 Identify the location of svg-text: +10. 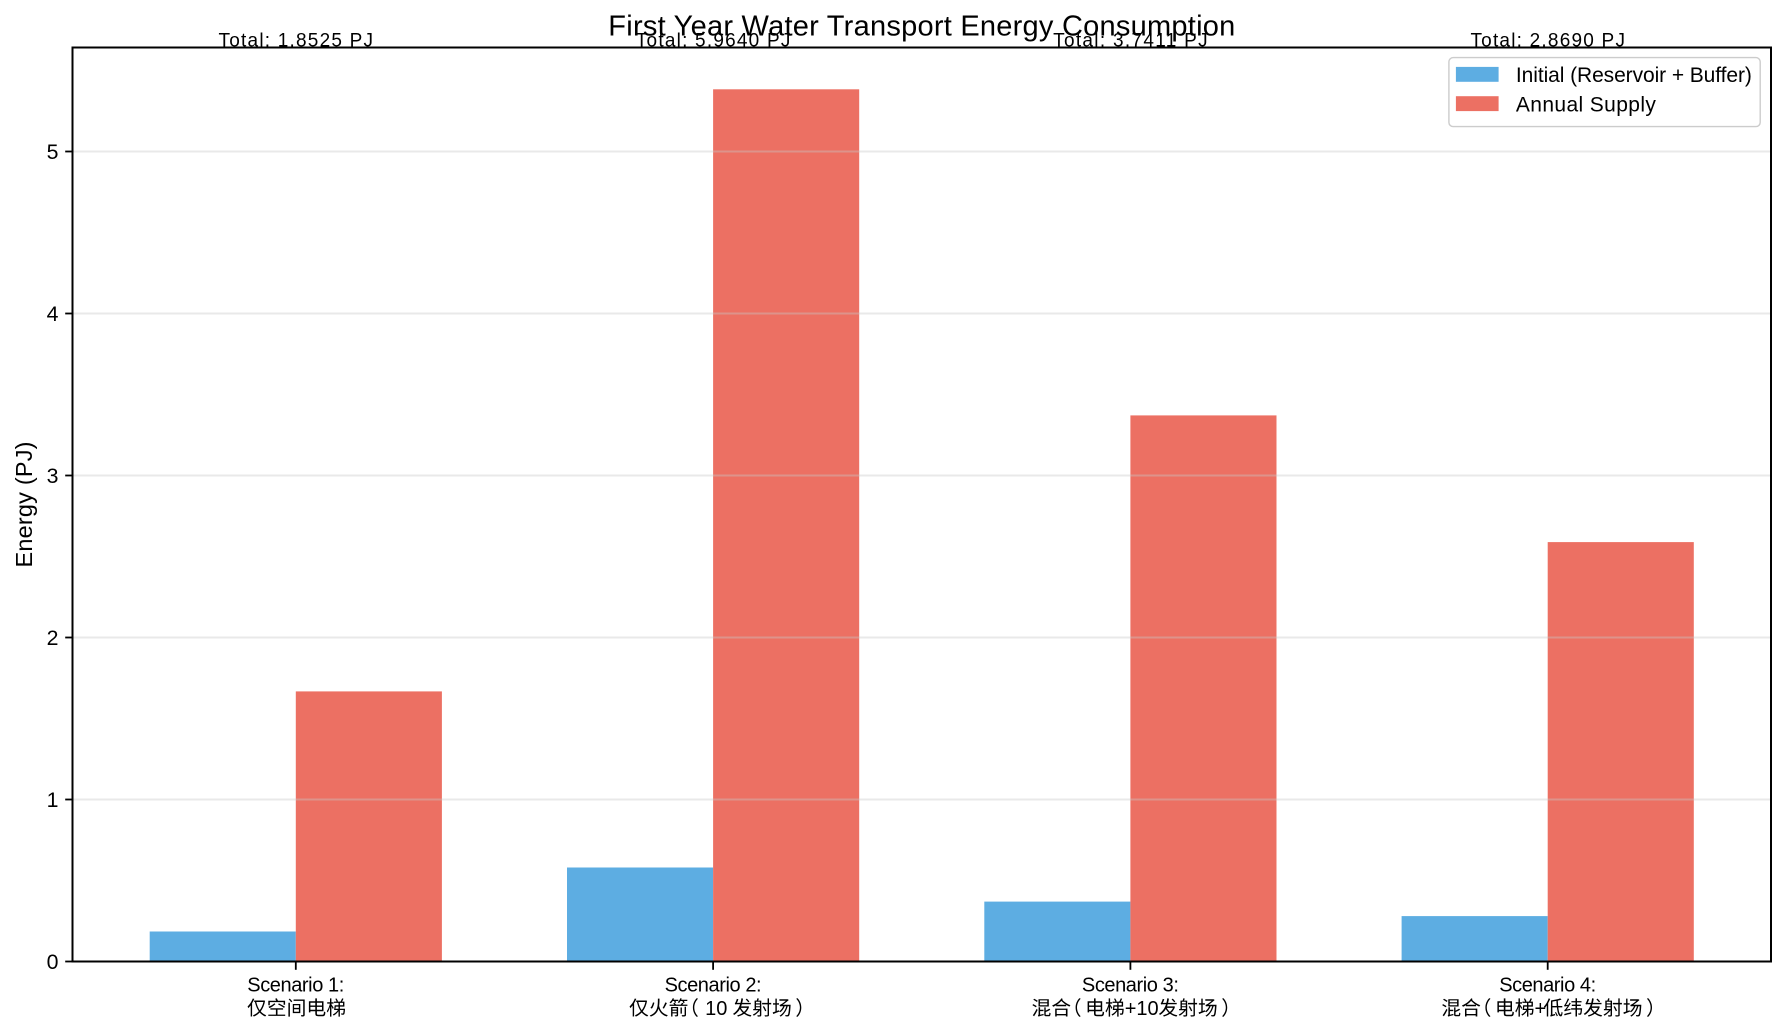
(1142, 1009).